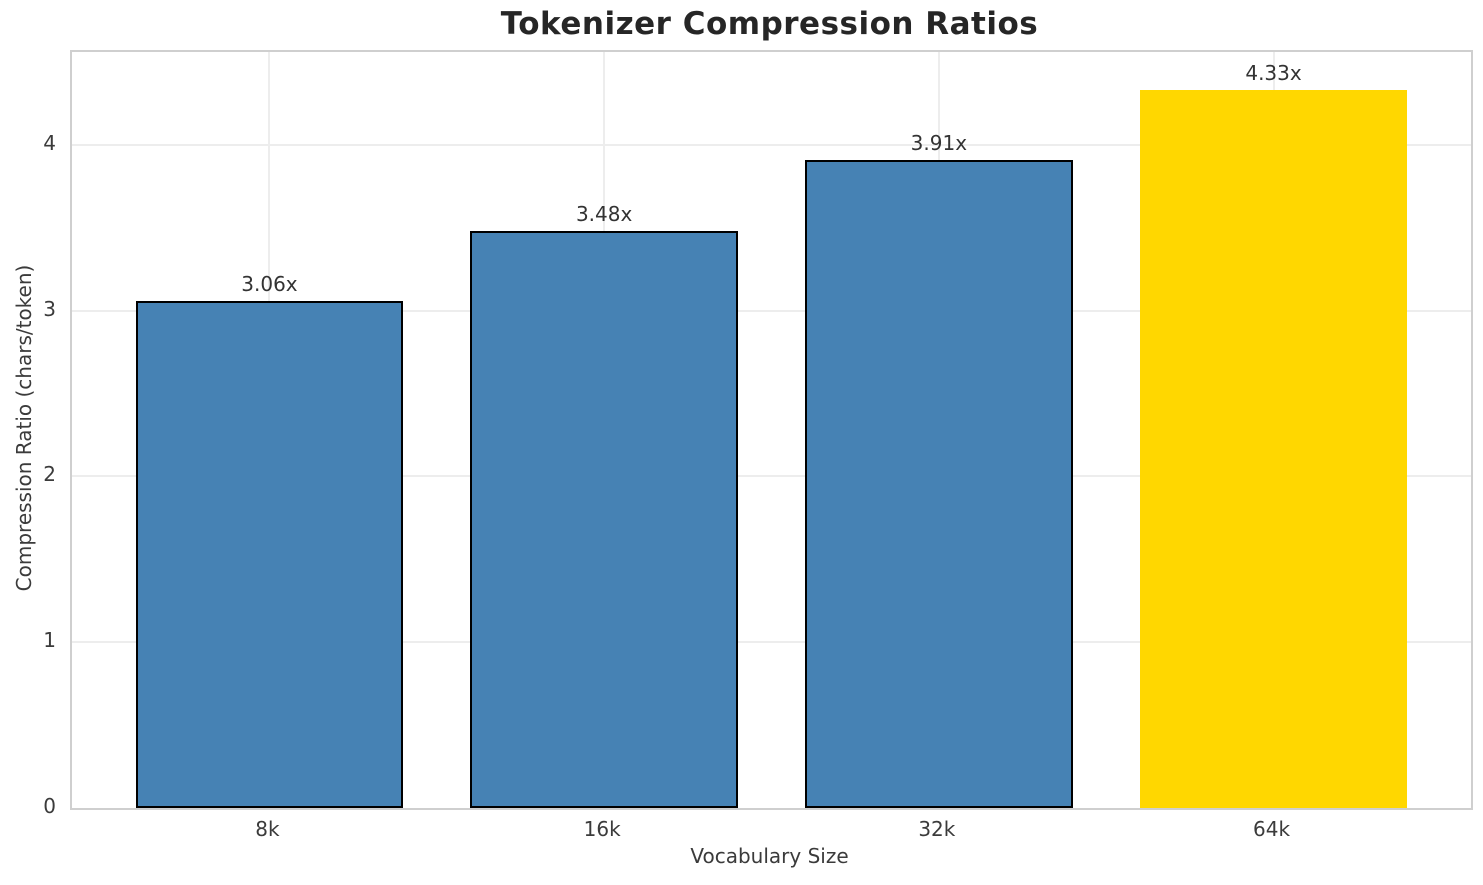 Image resolution: width=1483 pixels, height=885 pixels. What do you see at coordinates (604, 519) in the screenshot?
I see `bar-16k` at bounding box center [604, 519].